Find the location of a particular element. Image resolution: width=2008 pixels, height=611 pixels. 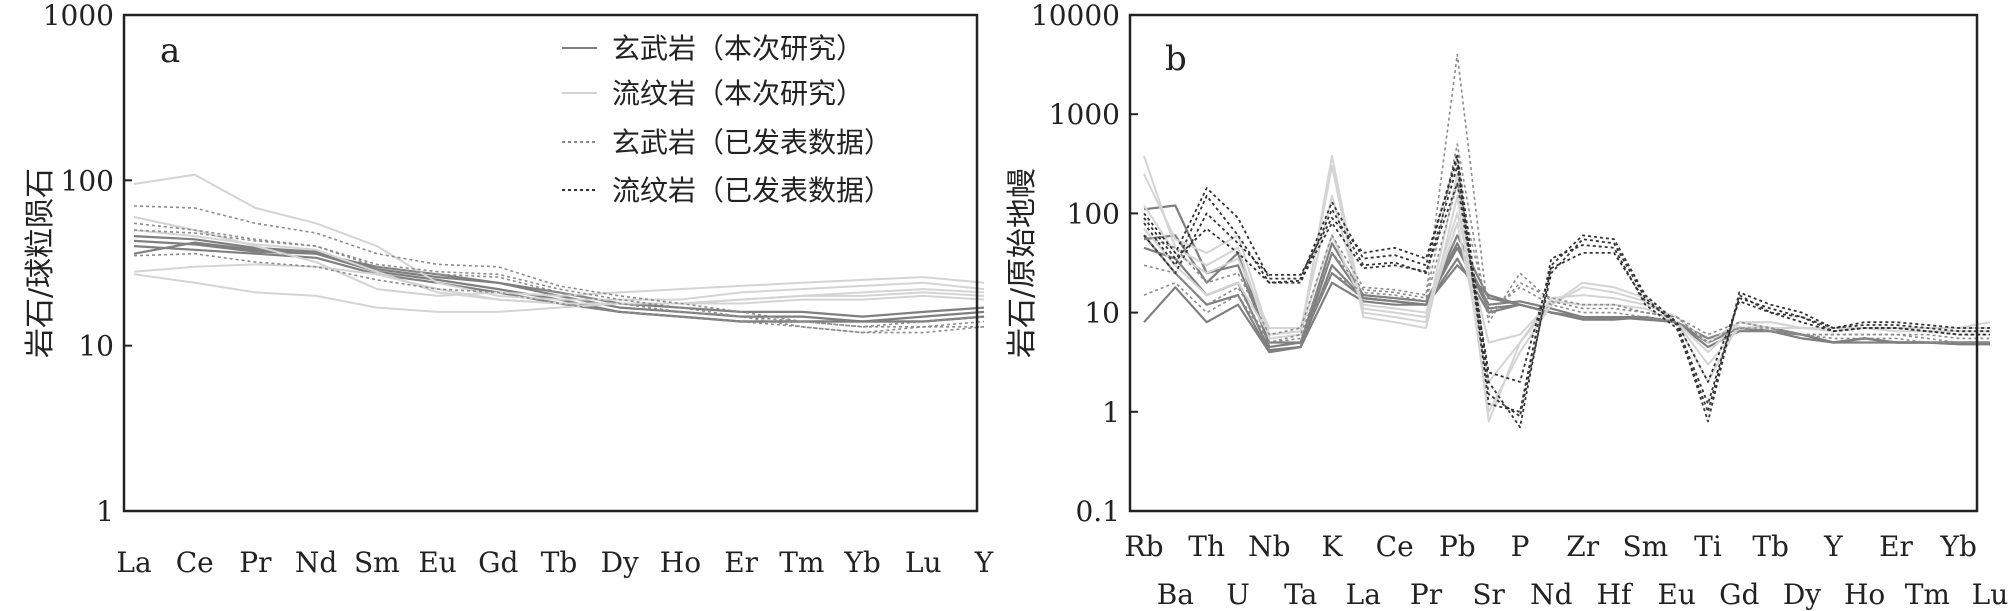

series-line-rhyolite-published is located at coordinates (1566, 282).